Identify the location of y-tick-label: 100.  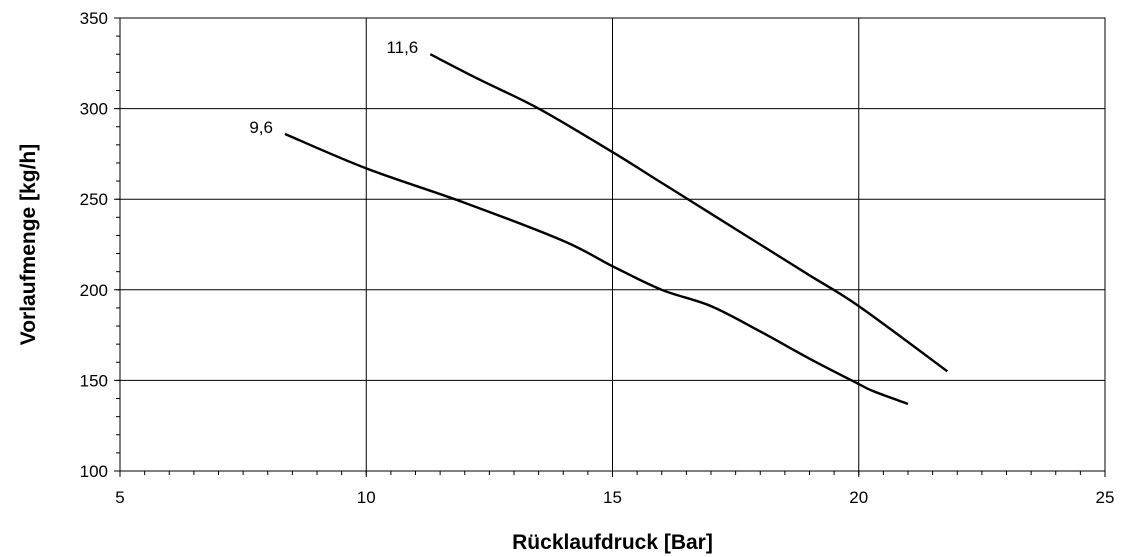
(94, 471).